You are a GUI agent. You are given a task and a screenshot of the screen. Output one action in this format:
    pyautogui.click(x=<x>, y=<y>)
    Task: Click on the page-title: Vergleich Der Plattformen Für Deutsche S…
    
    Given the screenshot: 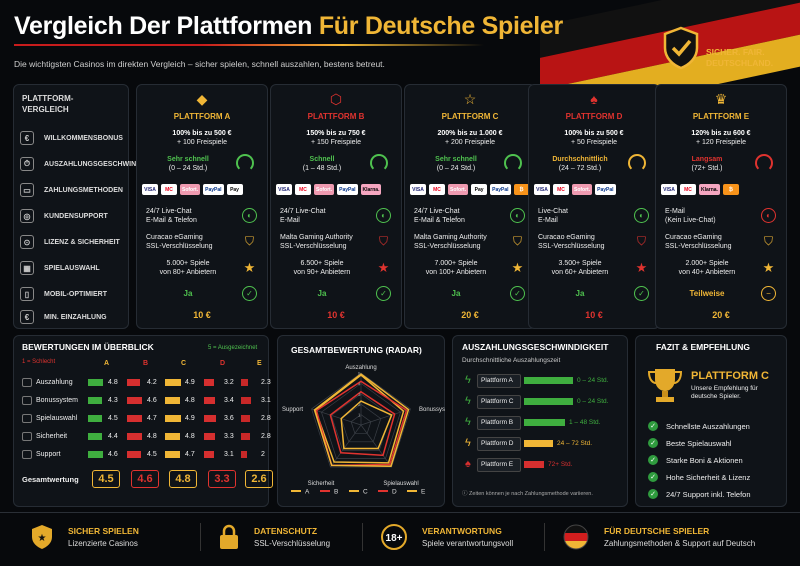 What is the action you would take?
    pyautogui.click(x=288, y=26)
    